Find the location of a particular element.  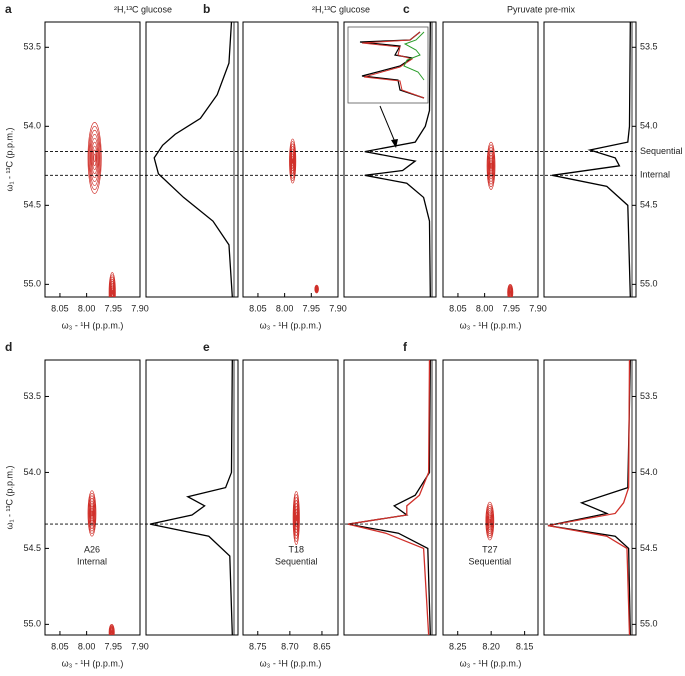

inset is located at coordinates (388, 87).